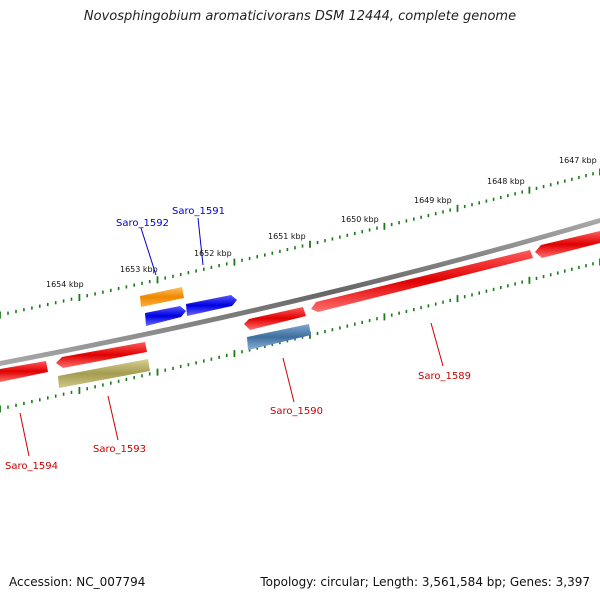  What do you see at coordinates (198, 211) in the screenshot?
I see `gene-label-saro-1591: Saro_1591` at bounding box center [198, 211].